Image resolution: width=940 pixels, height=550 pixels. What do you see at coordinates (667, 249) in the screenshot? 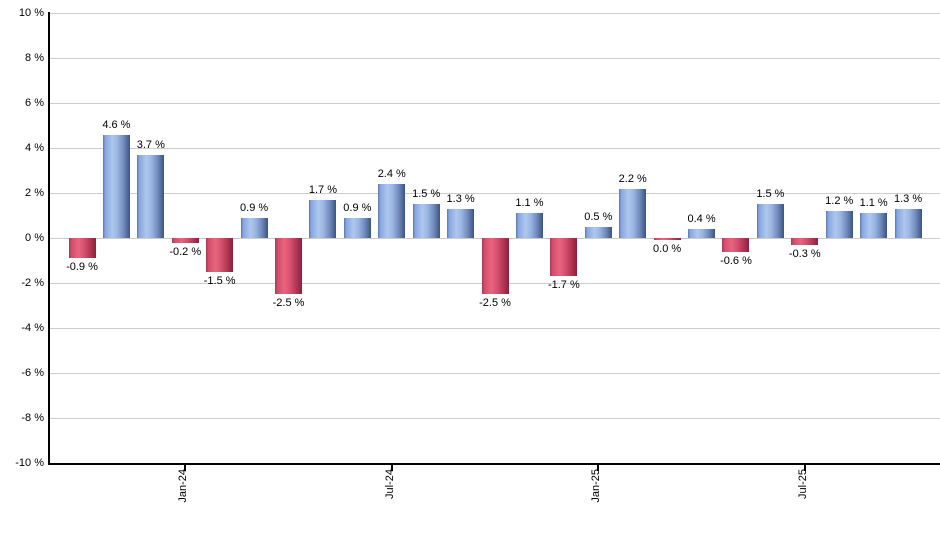
I see `bar-value-label: 0.0 %` at bounding box center [667, 249].